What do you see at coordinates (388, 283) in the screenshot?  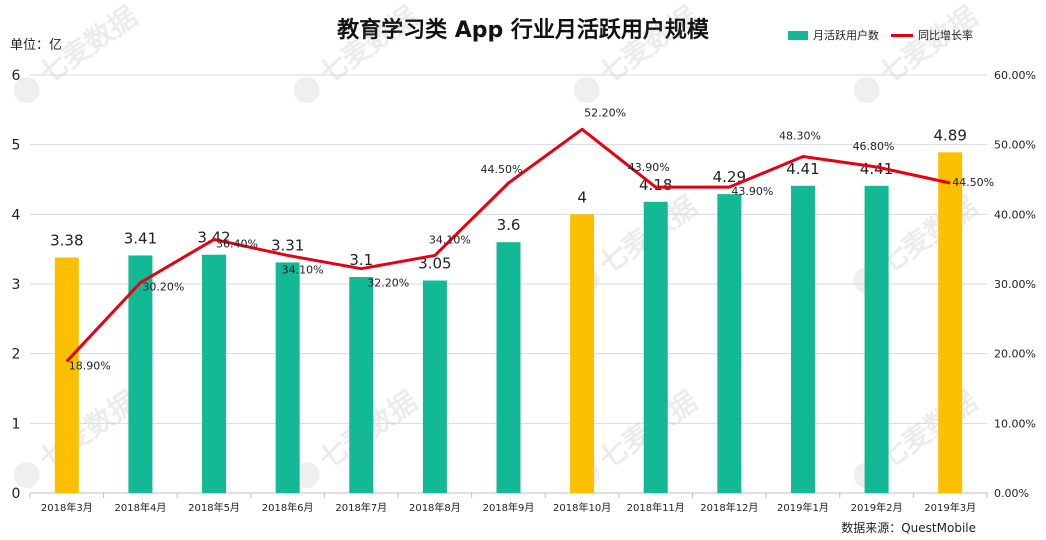 I see `line-value-label: 32.20%` at bounding box center [388, 283].